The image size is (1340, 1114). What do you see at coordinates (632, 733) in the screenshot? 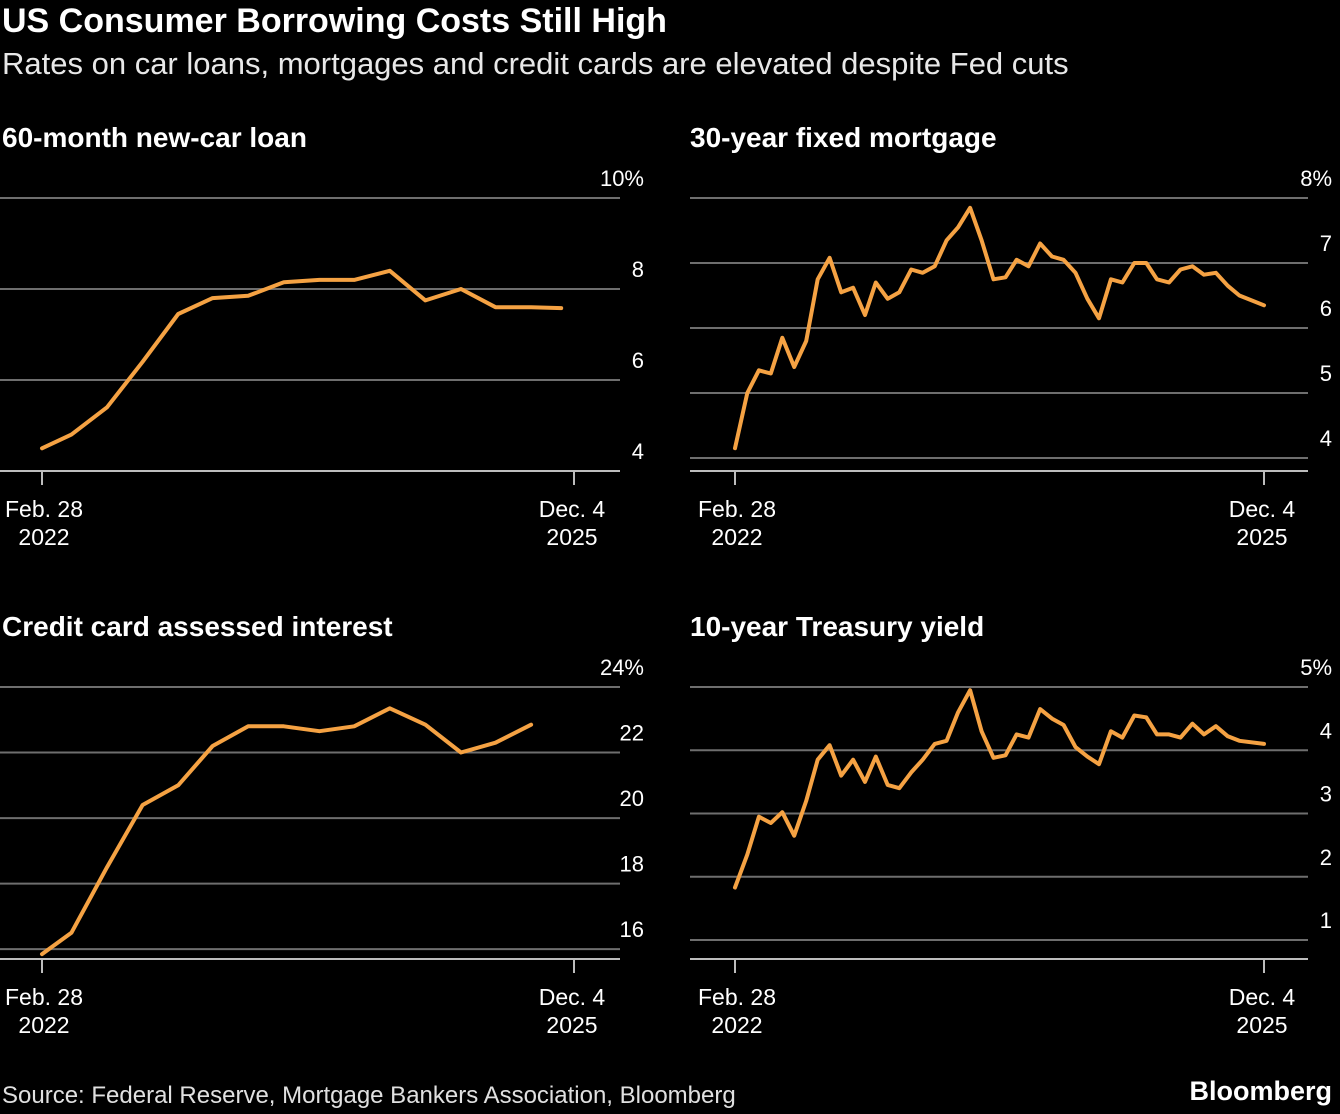
I see `y-tick-label: 22` at bounding box center [632, 733].